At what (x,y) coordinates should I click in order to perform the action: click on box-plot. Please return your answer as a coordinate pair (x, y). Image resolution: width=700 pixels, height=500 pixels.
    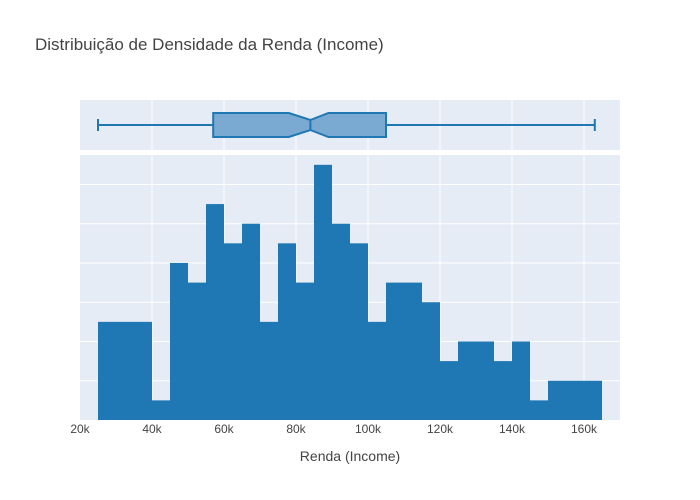
    Looking at the image, I should click on (346, 125).